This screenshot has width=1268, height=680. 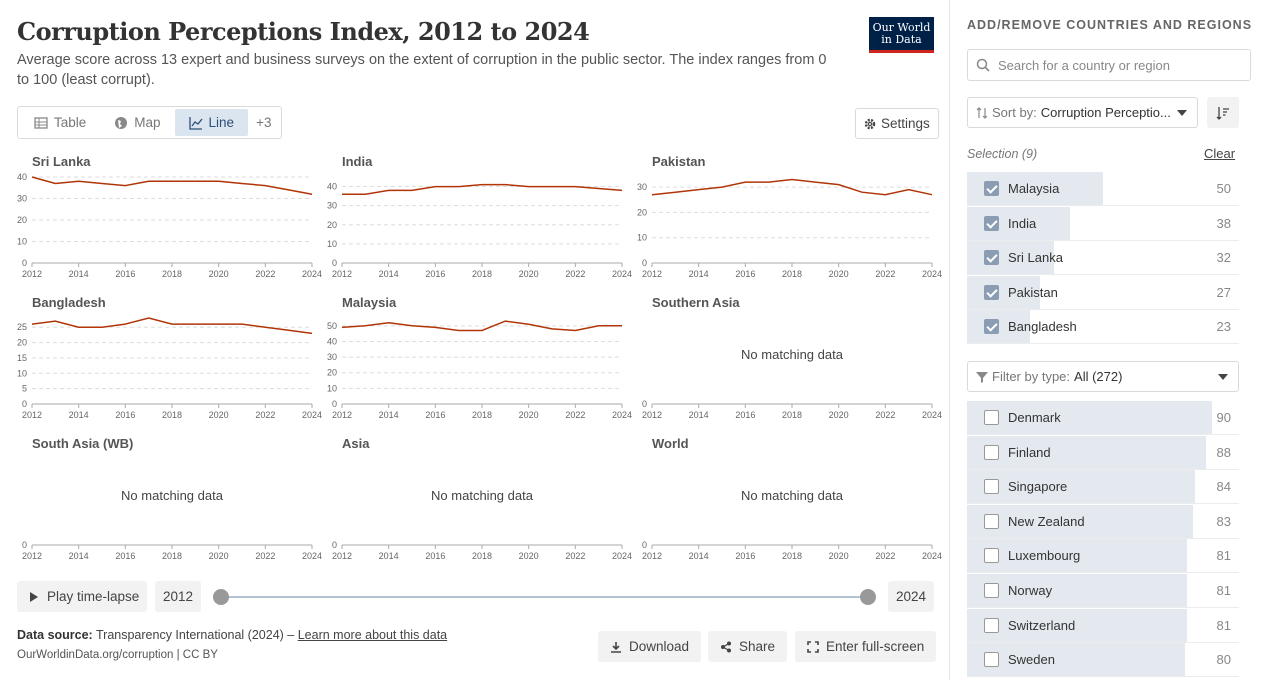 What do you see at coordinates (866, 646) in the screenshot?
I see `fullscreen-button: Enter full-screen` at bounding box center [866, 646].